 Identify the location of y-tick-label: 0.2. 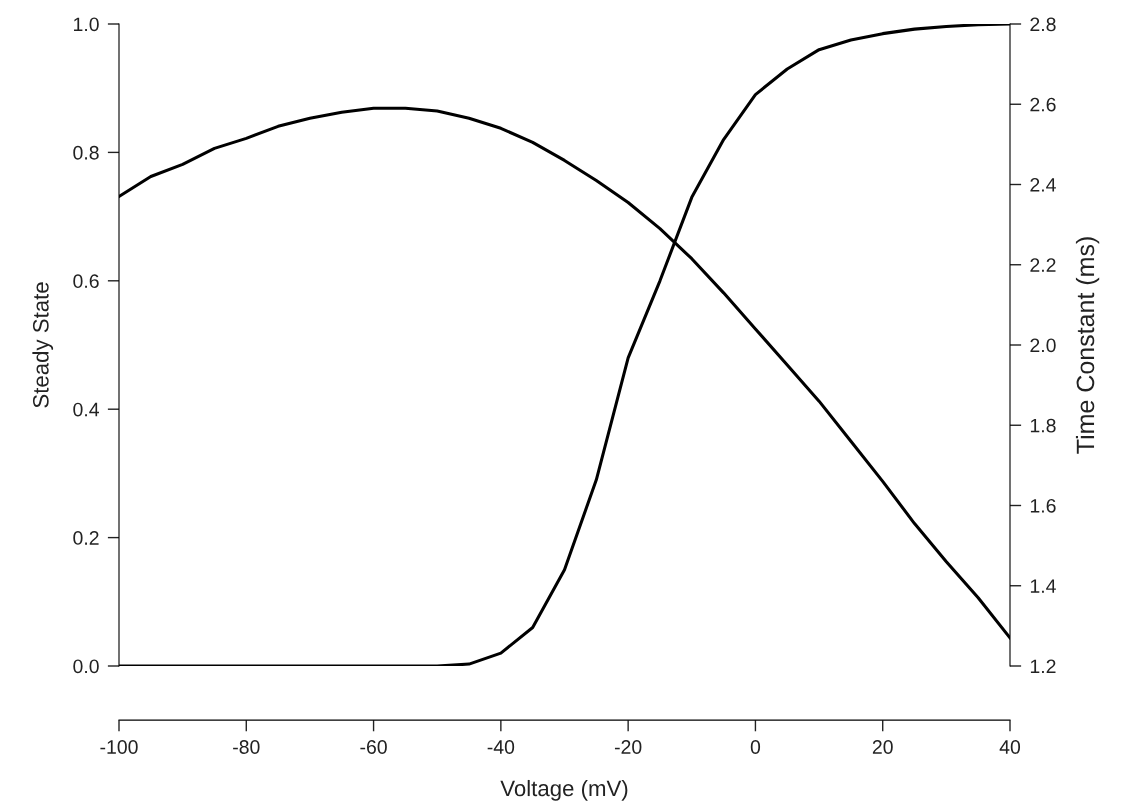
(86, 538).